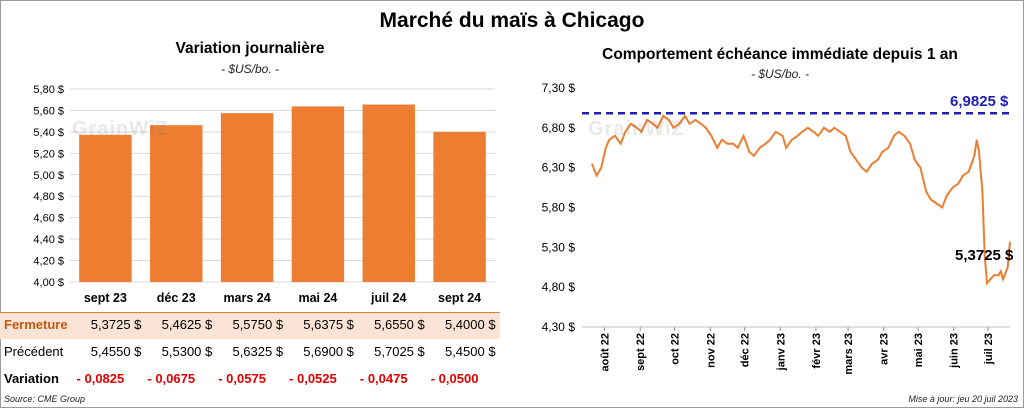 The image size is (1024, 408). I want to click on bar-x-label: mai 24, so click(317, 298).